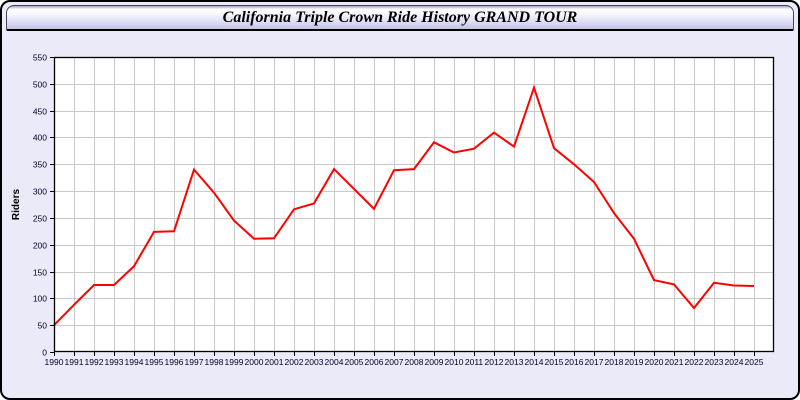 The image size is (800, 400). I want to click on x-tick-label: 2024, so click(734, 362).